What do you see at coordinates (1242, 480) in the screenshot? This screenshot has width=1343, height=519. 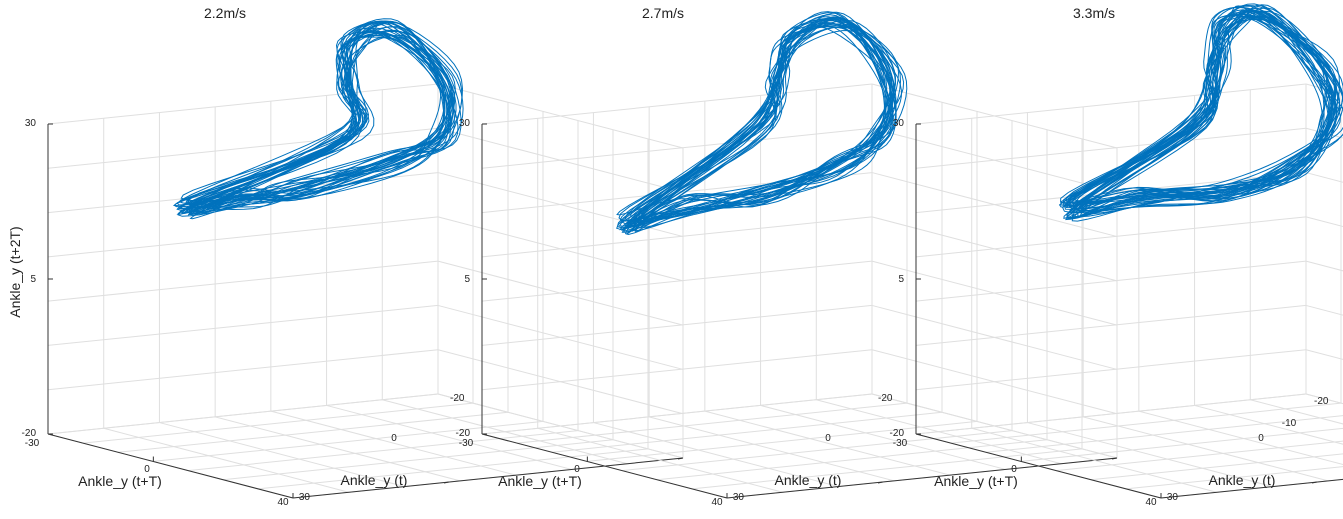 I see `x-axis-label: Ankle_y (t)` at bounding box center [1242, 480].